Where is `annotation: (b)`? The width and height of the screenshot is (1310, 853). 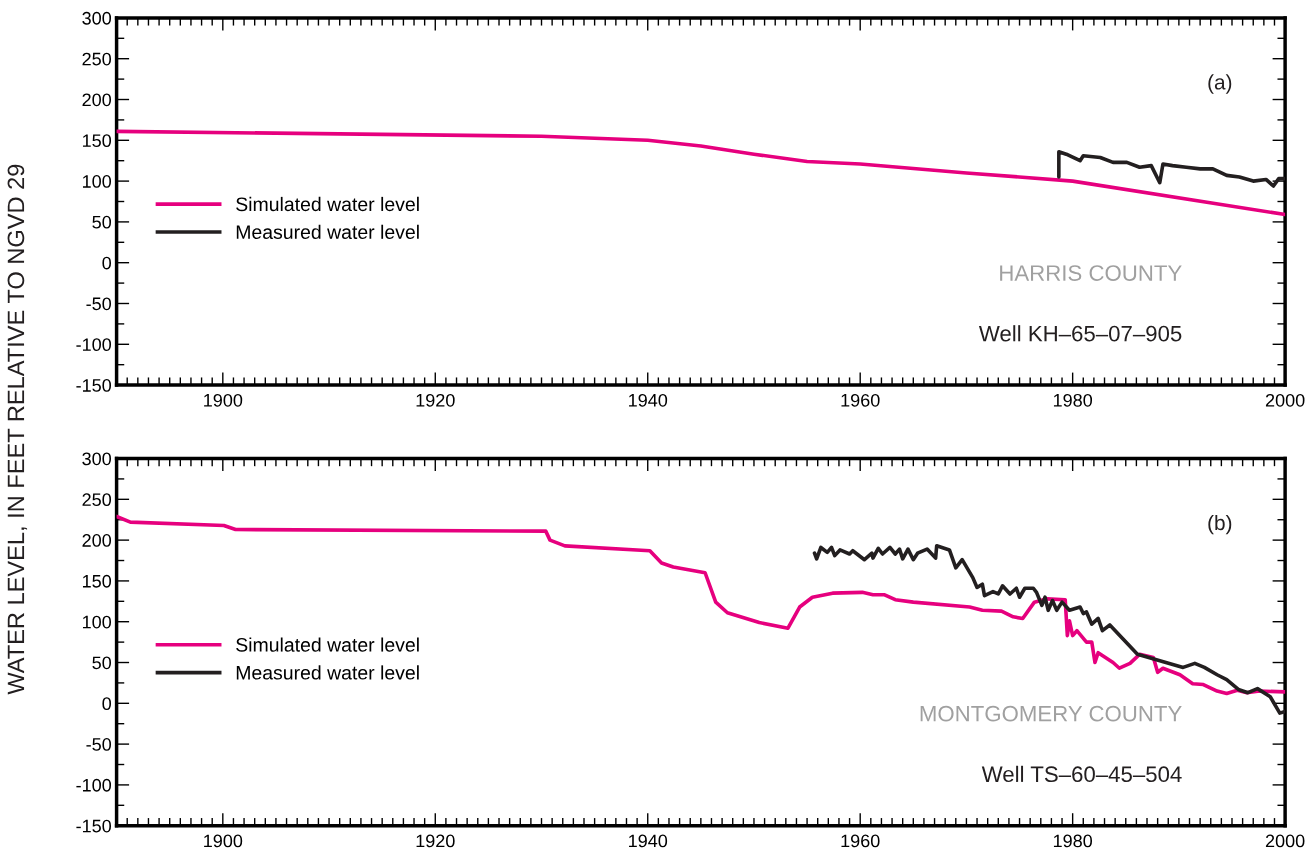 annotation: (b) is located at coordinates (1220, 524).